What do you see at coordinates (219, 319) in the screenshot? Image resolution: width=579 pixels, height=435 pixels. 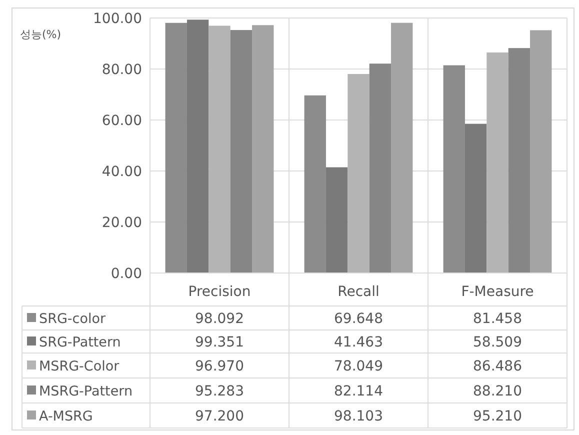 I see `data-label: 98.092` at bounding box center [219, 319].